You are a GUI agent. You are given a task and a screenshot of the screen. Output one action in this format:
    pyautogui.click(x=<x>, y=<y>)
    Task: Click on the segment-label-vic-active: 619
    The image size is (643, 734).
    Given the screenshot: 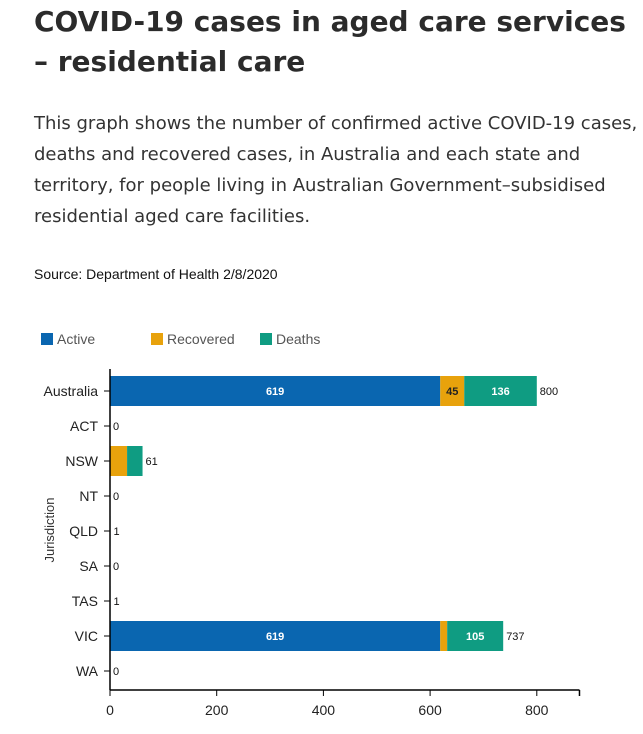 What is the action you would take?
    pyautogui.click(x=275, y=637)
    